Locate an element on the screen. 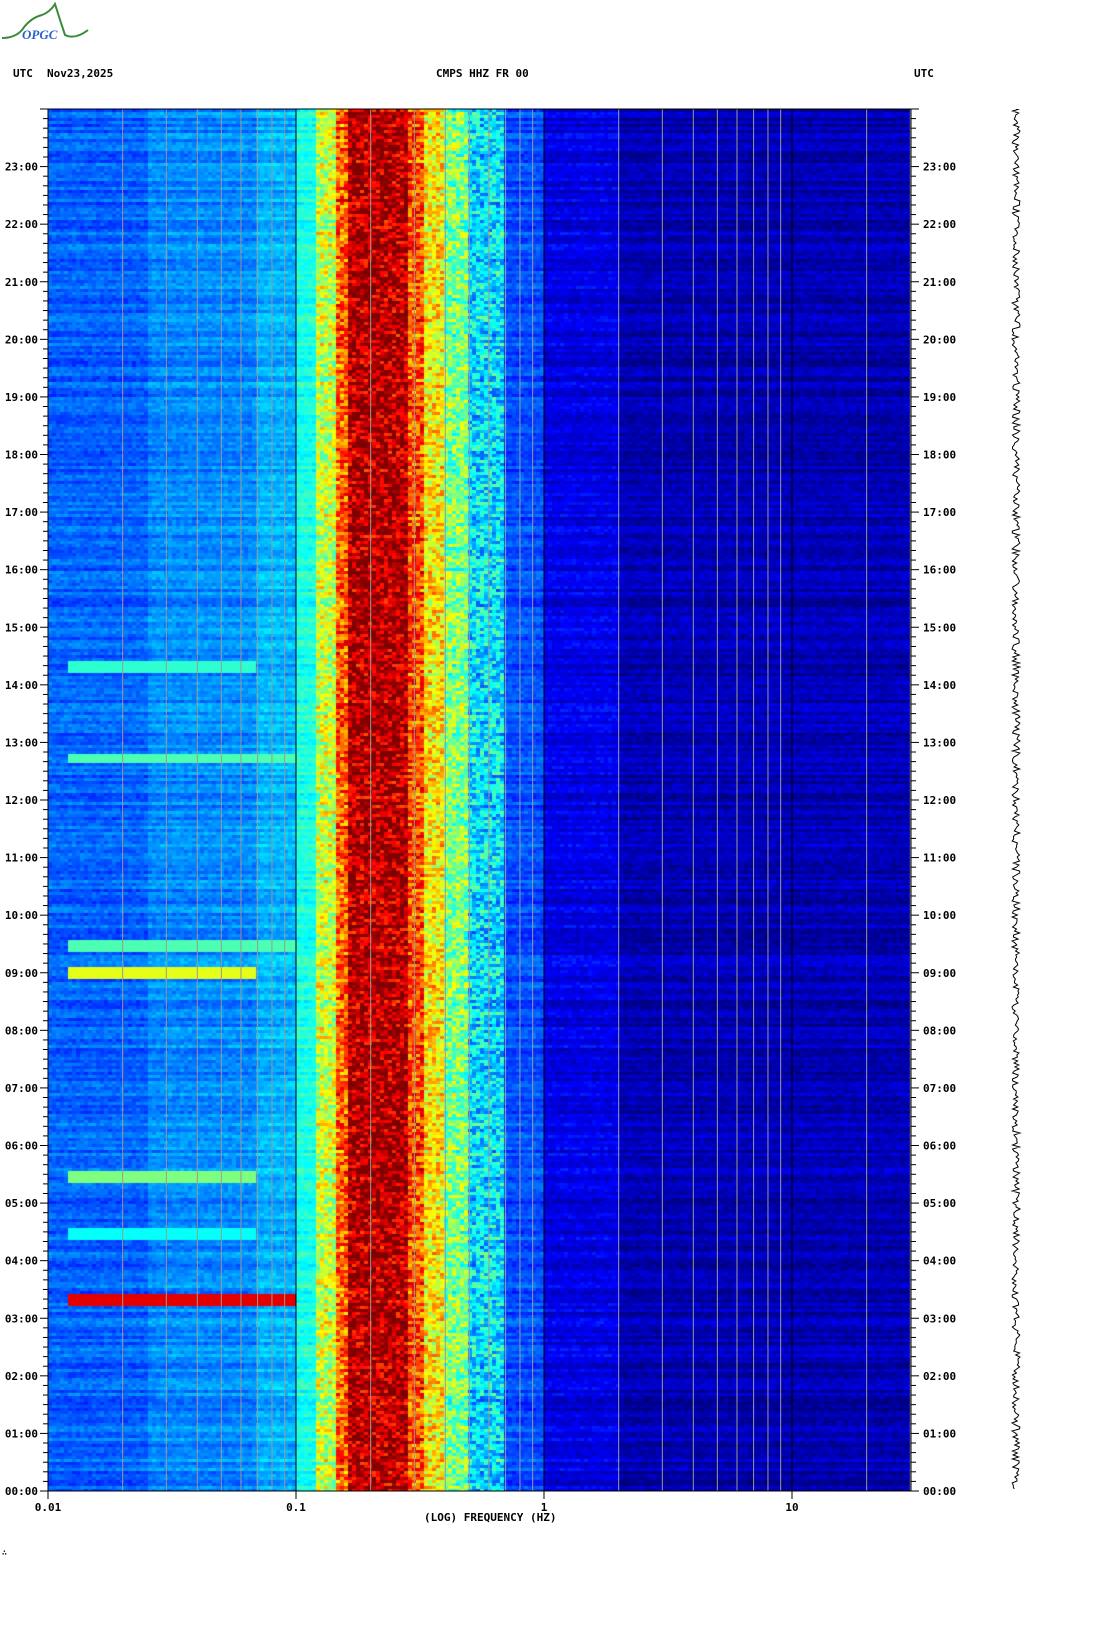 The image size is (1102, 1634). y-tick-label-left: 10:00 is located at coordinates (21, 915).